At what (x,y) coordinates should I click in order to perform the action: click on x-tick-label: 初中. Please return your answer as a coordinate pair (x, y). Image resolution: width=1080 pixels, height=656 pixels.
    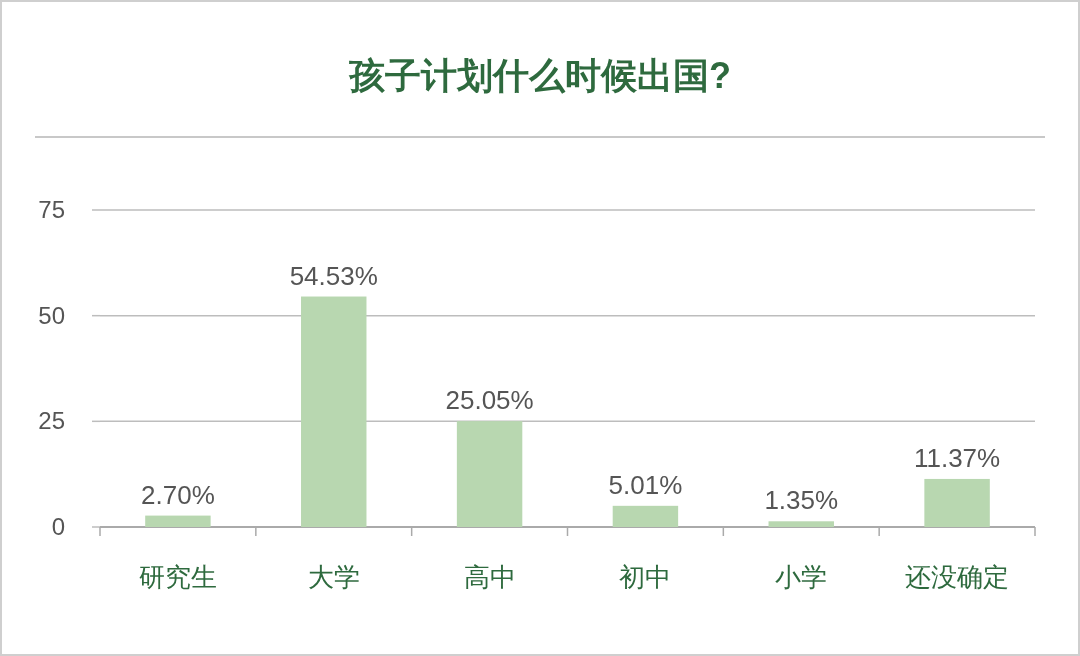
    Looking at the image, I should click on (645, 577).